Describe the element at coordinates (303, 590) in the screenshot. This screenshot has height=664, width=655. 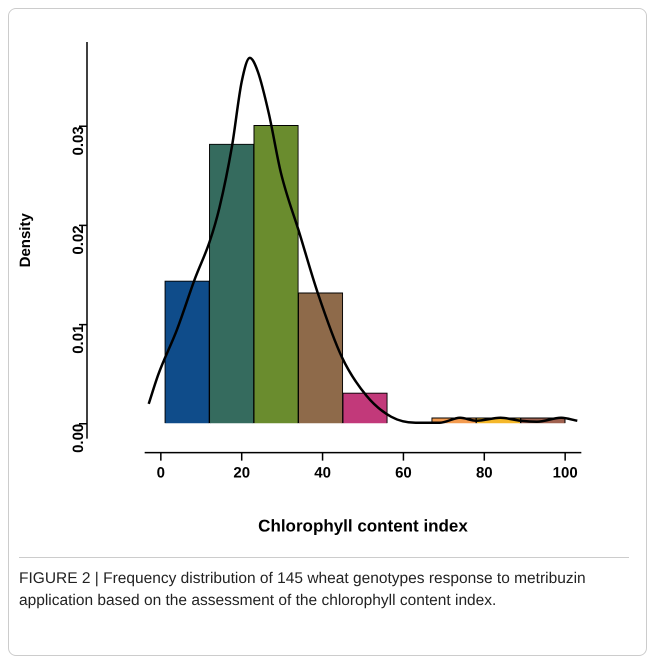
I see `caption: FIGURE 2 | Frequency distribution of 145 wheat genotypes response to metribuzin application based on the assessment of the chlorophyll content index.` at that location.